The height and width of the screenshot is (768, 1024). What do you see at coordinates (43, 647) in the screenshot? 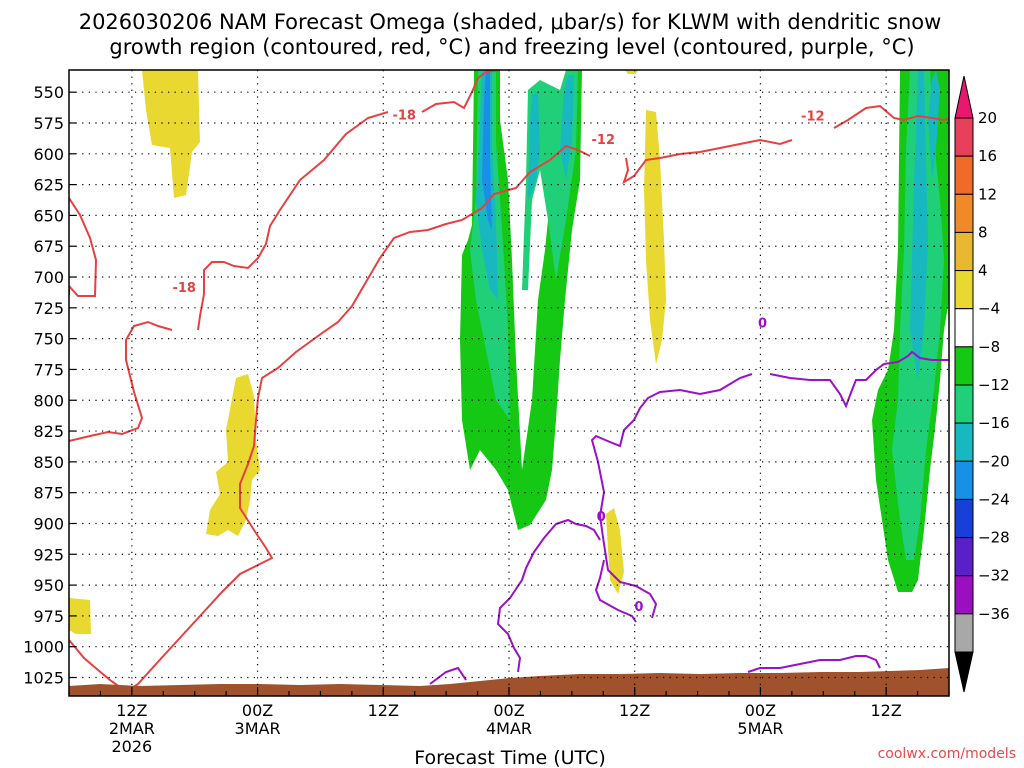
I see `y-tick-label: 1000` at bounding box center [43, 647].